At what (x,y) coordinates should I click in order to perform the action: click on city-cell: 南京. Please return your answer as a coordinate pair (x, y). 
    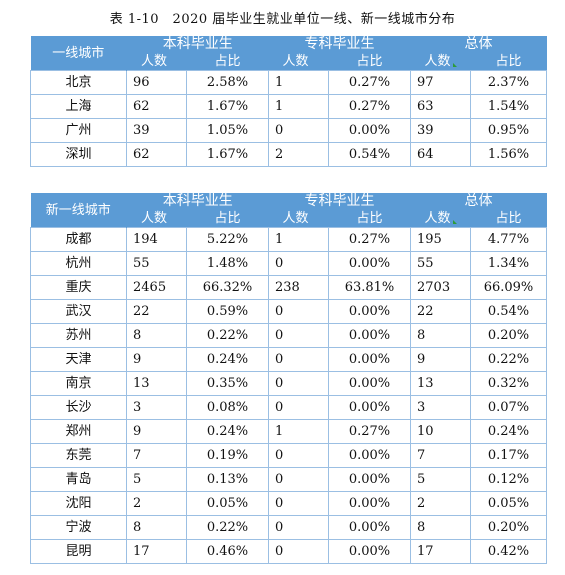
    Looking at the image, I should click on (78, 383).